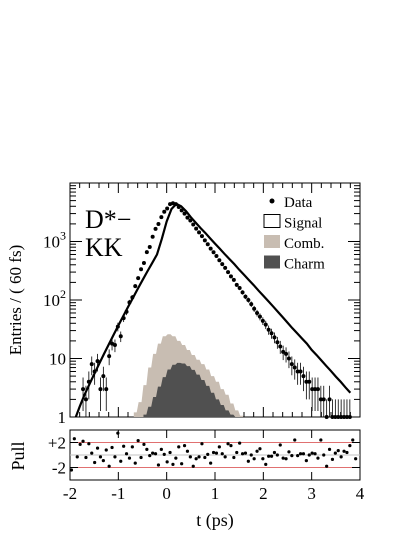 Image resolution: width=415 pixels, height=537 pixels. Describe the element at coordinates (63, 236) in the screenshot. I see `y-tick-exponent: 3` at that location.